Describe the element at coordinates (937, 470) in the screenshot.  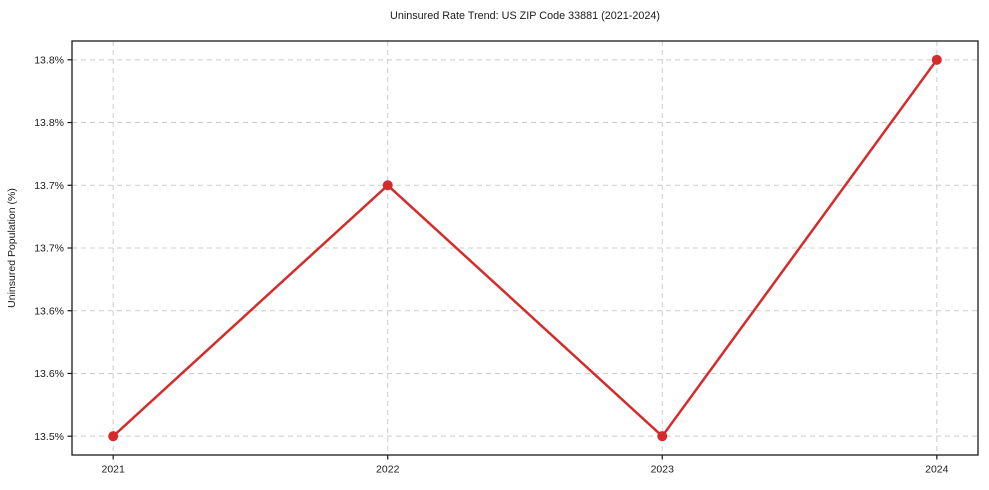
I see `x-tick-label: 2024` at that location.